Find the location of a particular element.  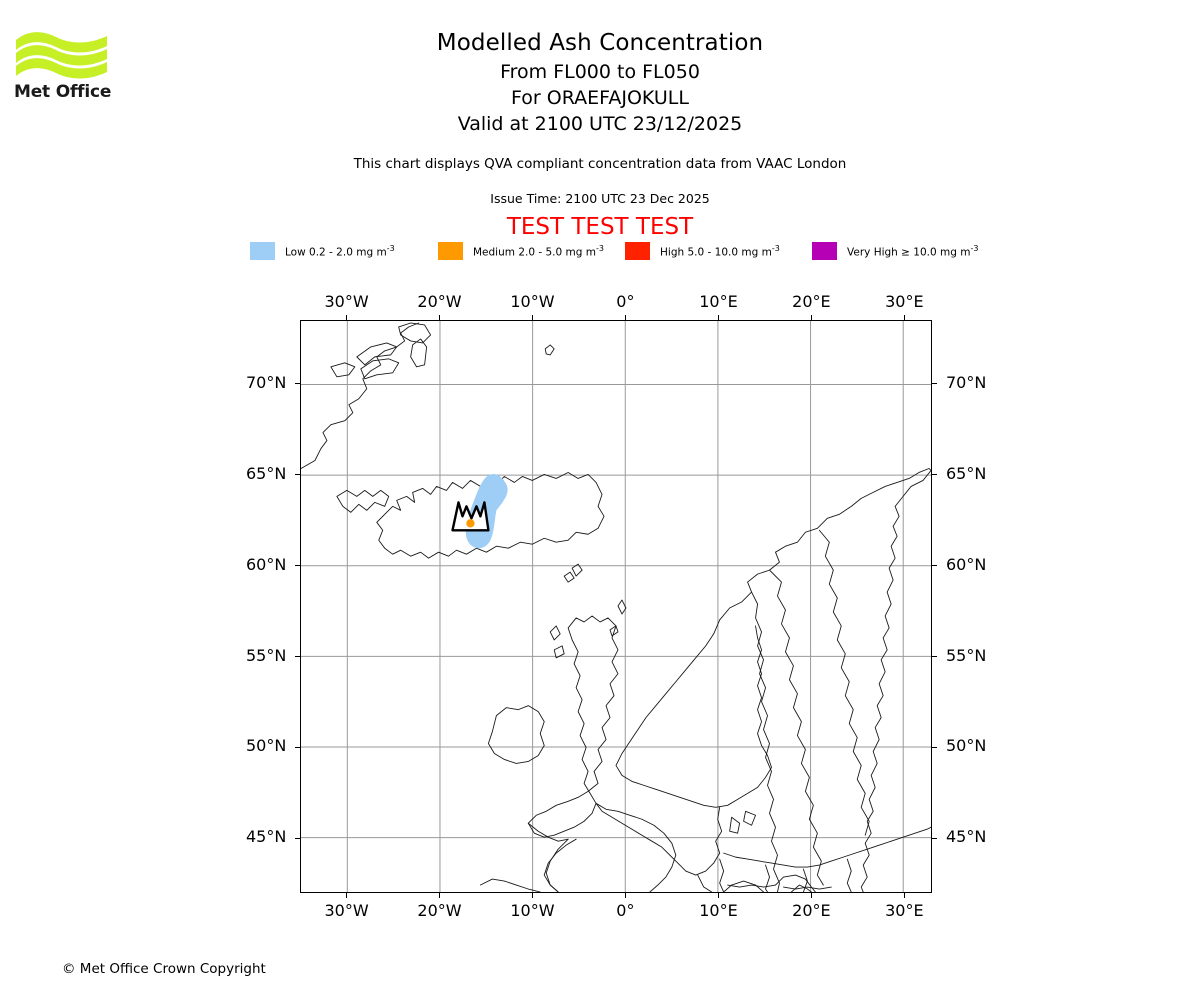

france-north-coast is located at coordinates (636, 847).